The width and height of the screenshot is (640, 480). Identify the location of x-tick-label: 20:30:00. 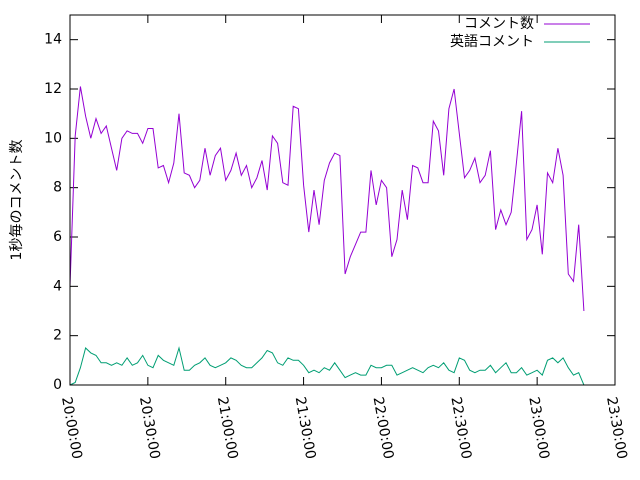
(149, 428).